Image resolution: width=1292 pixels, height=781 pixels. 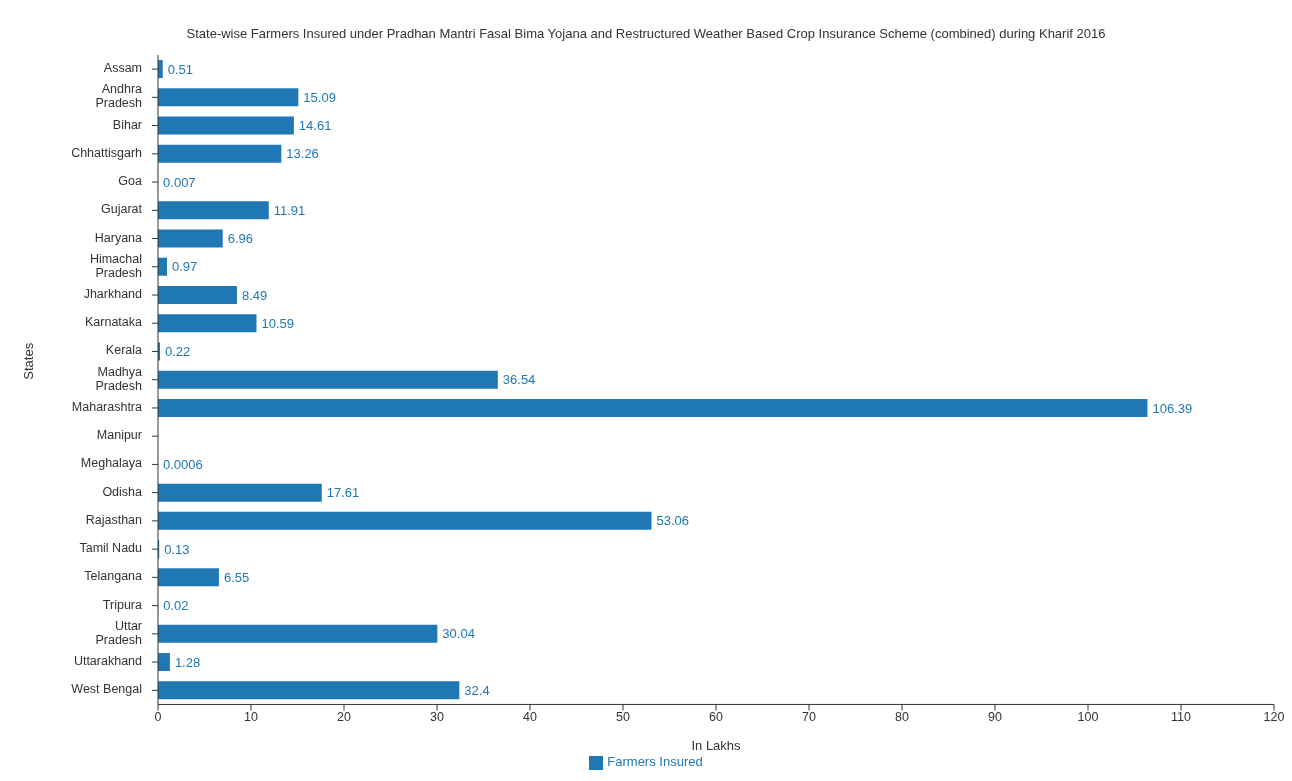 What do you see at coordinates (179, 182) in the screenshot?
I see `data-label: 0.007` at bounding box center [179, 182].